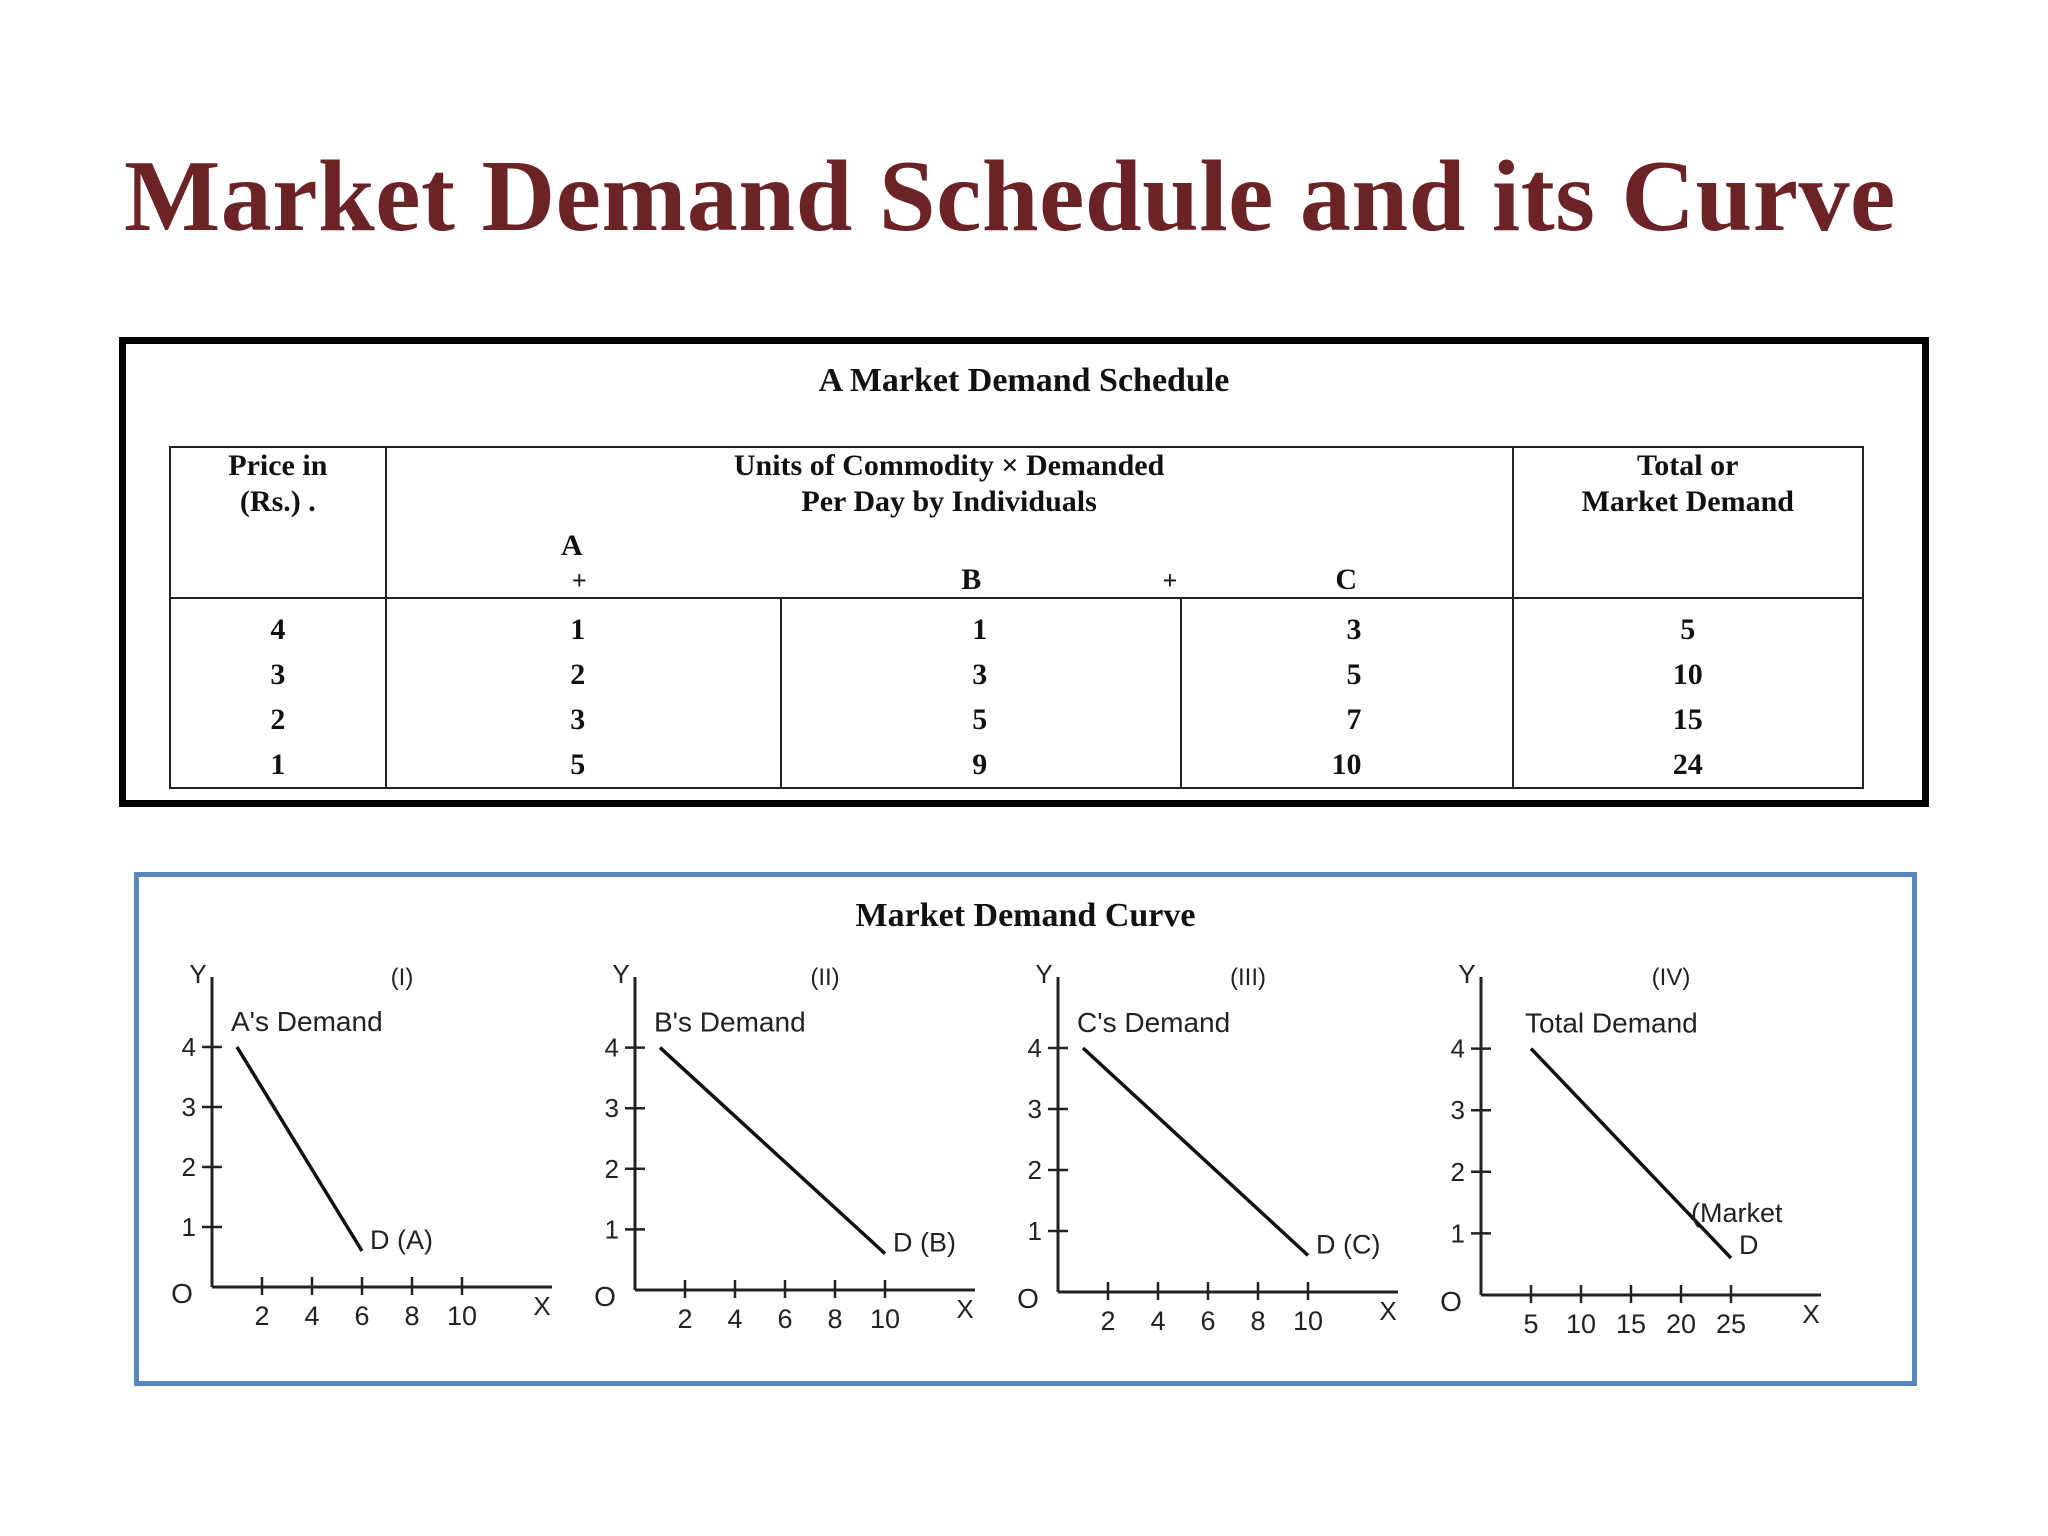 Image resolution: width=2048 pixels, height=1536 pixels. Describe the element at coordinates (1611, 1023) in the screenshot. I see `curve-label: Total Demand` at that location.